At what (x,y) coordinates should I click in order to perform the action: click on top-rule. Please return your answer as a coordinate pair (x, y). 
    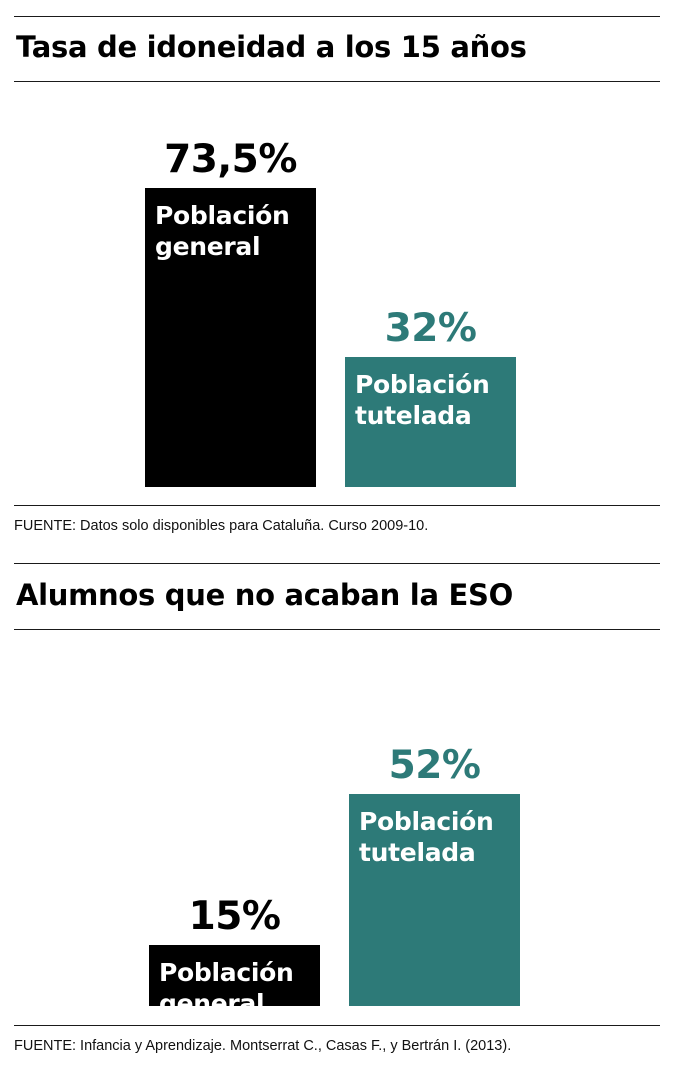
    Looking at the image, I should click on (337, 16).